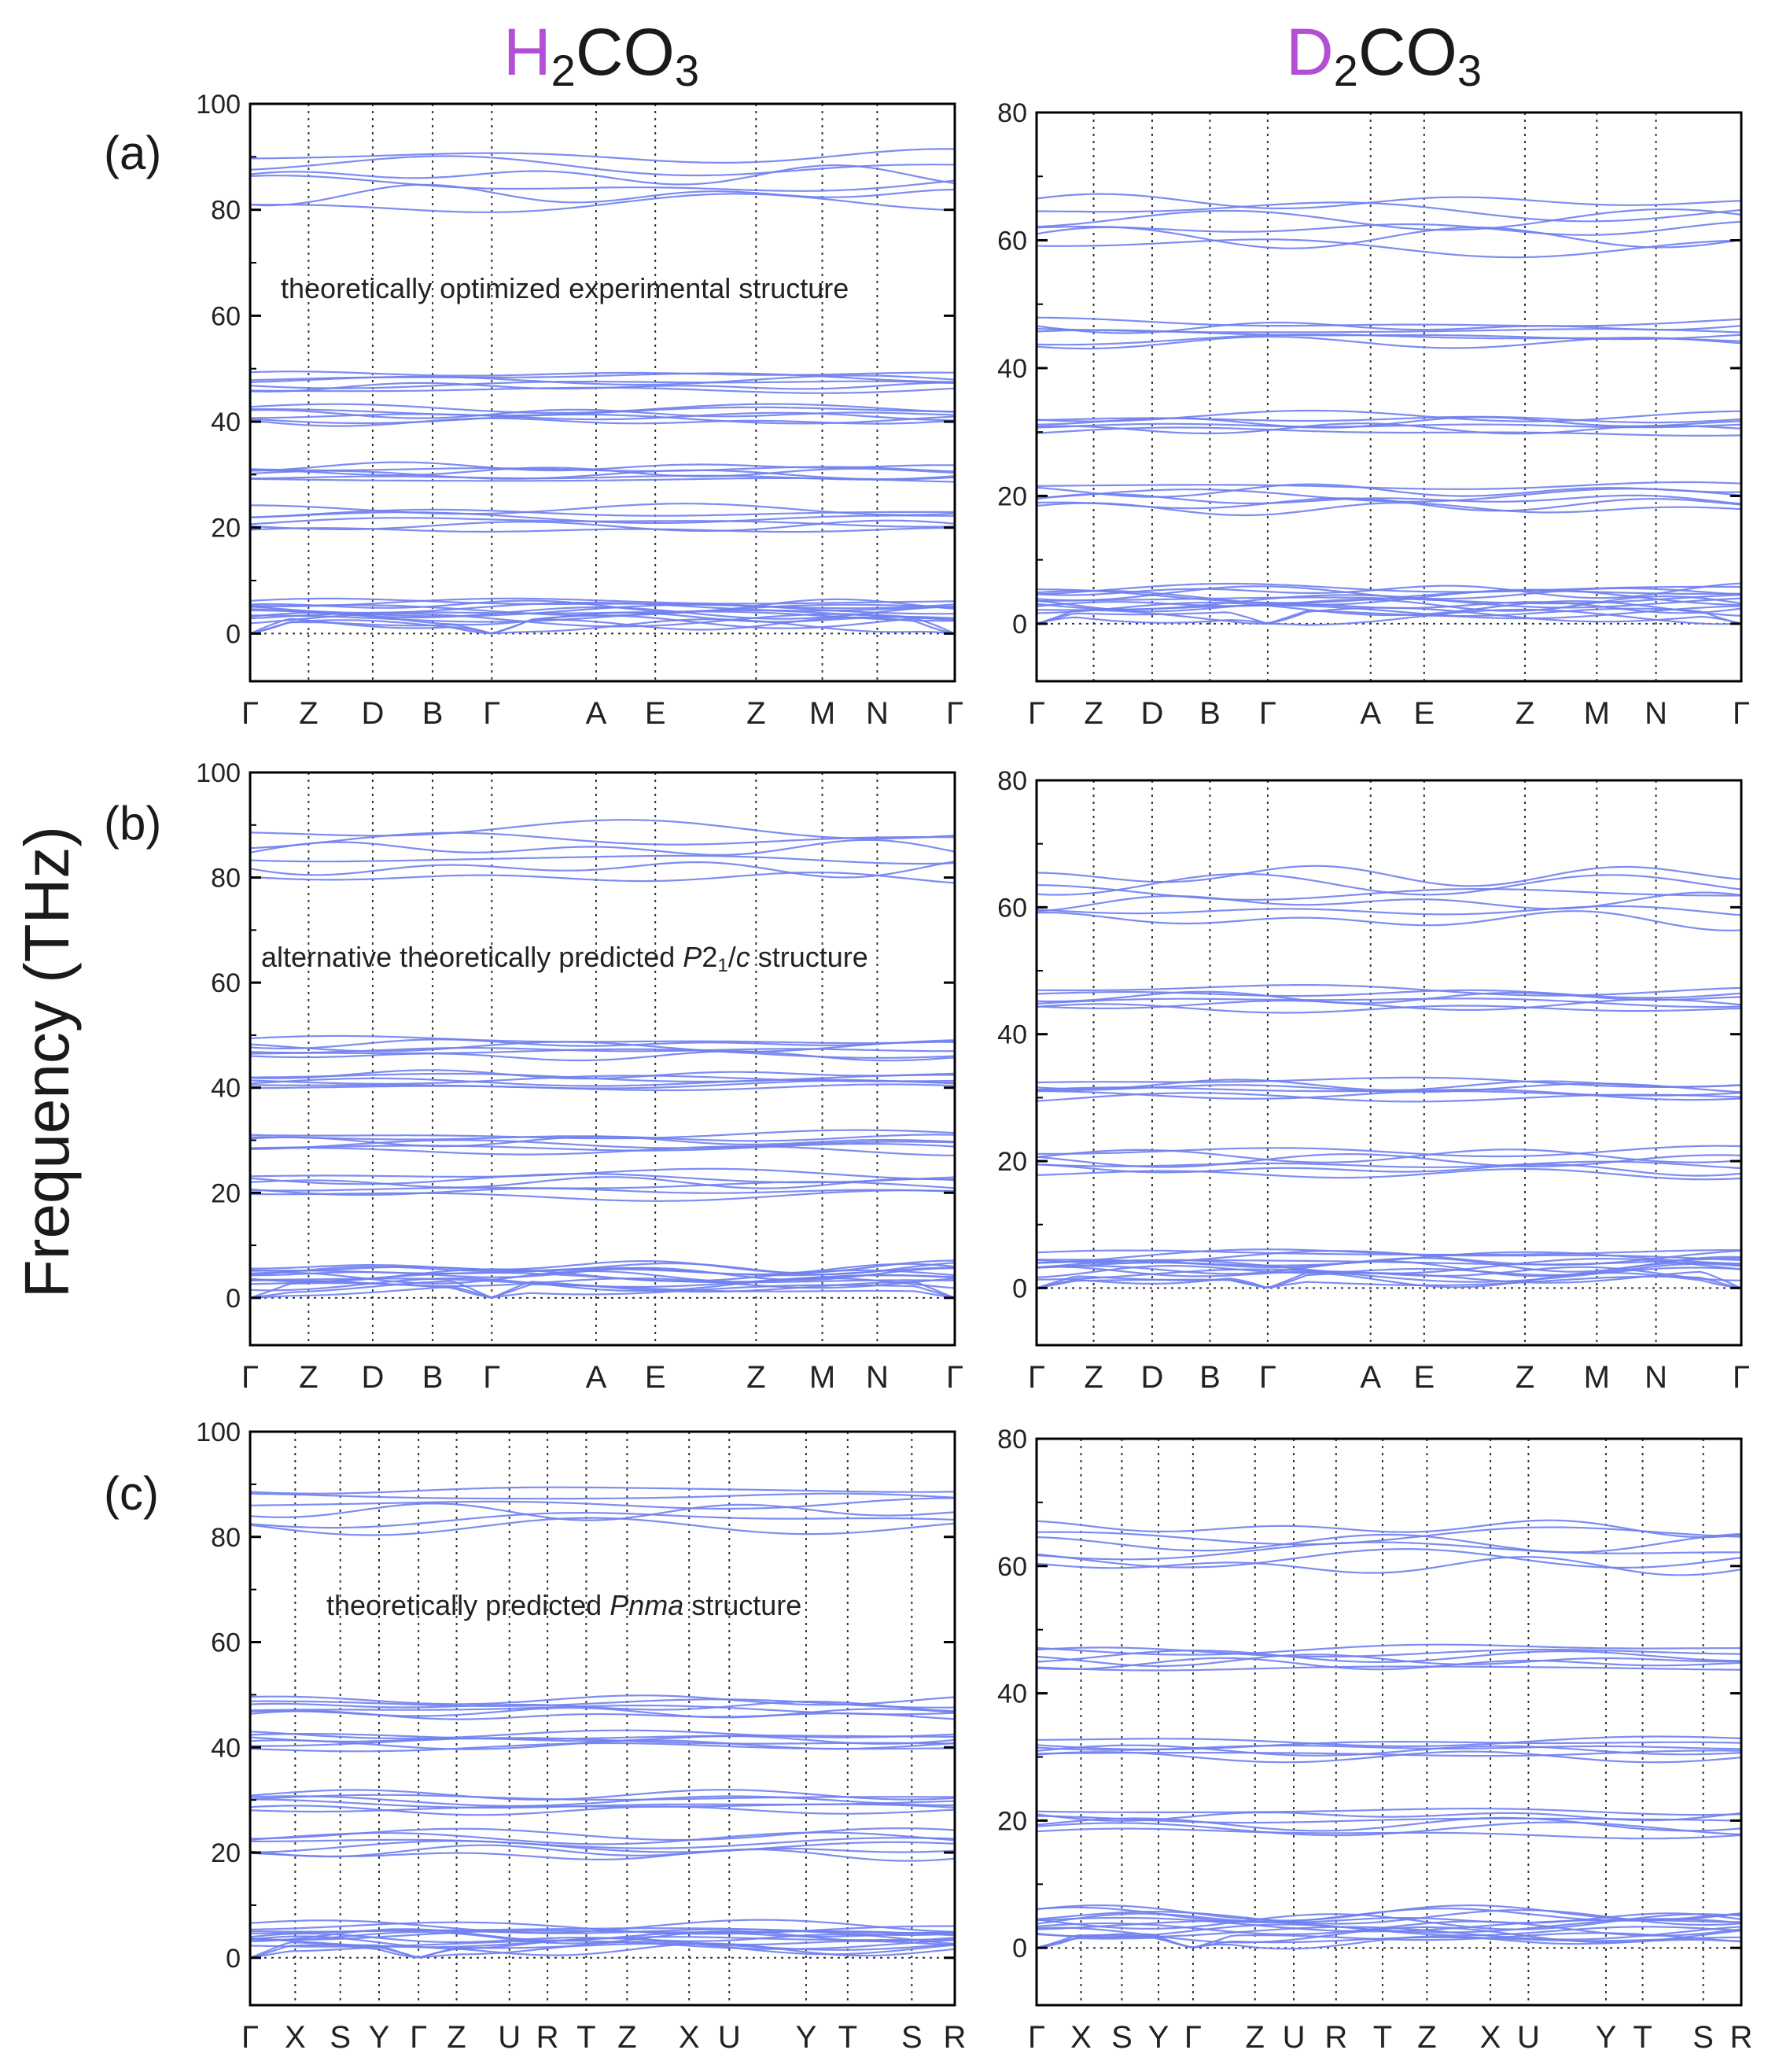  I want to click on col-title-d2co3: D2CO3, so click(1384, 55).